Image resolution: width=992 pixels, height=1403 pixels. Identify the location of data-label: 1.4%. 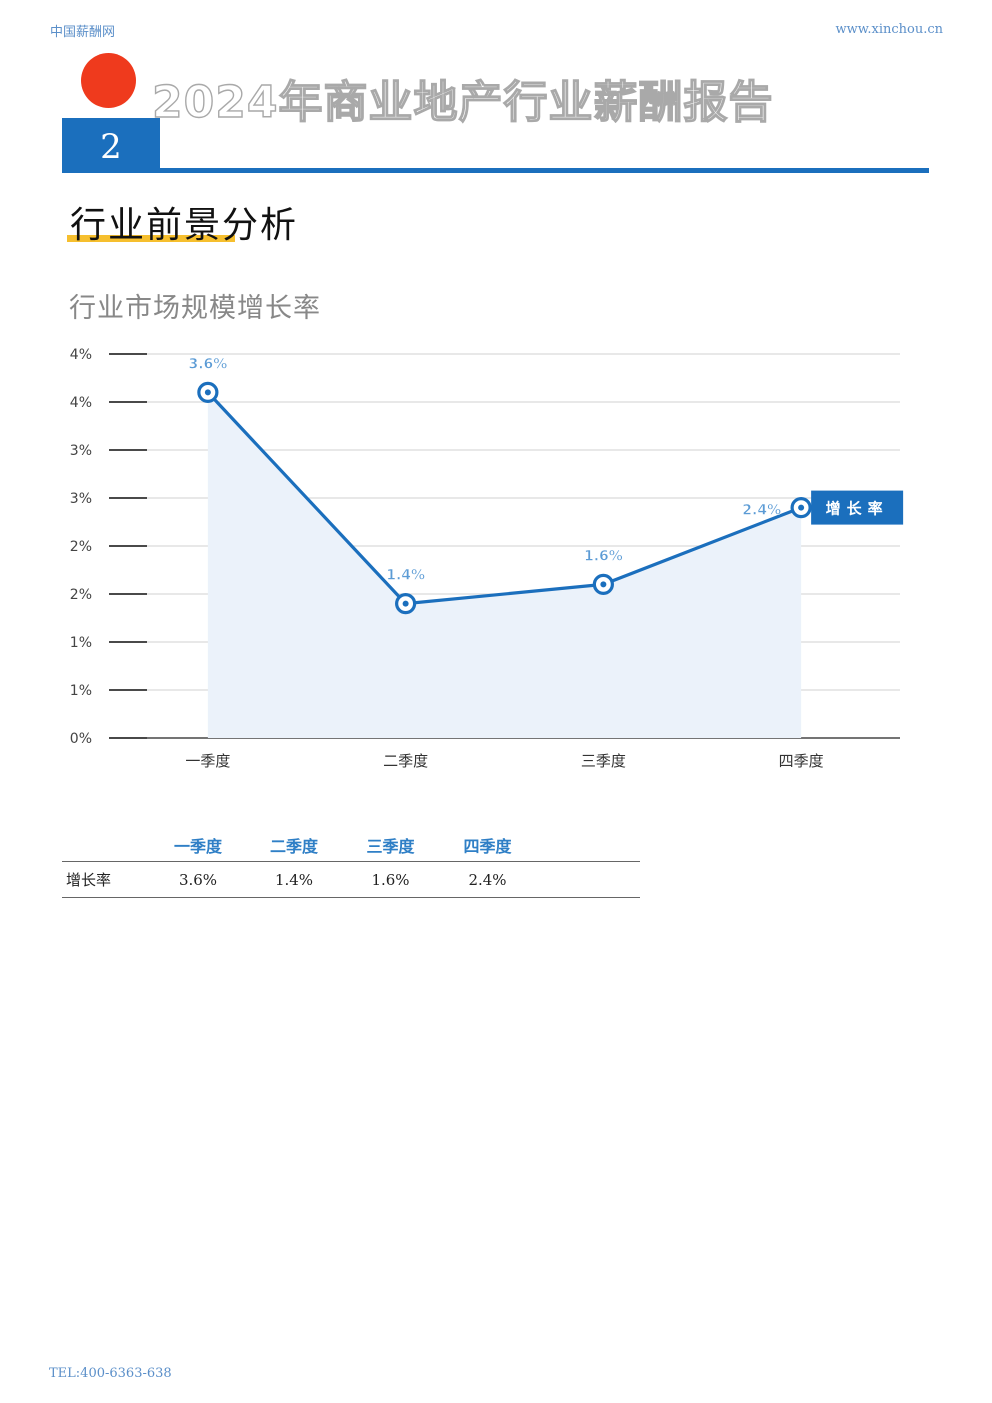
(405, 576).